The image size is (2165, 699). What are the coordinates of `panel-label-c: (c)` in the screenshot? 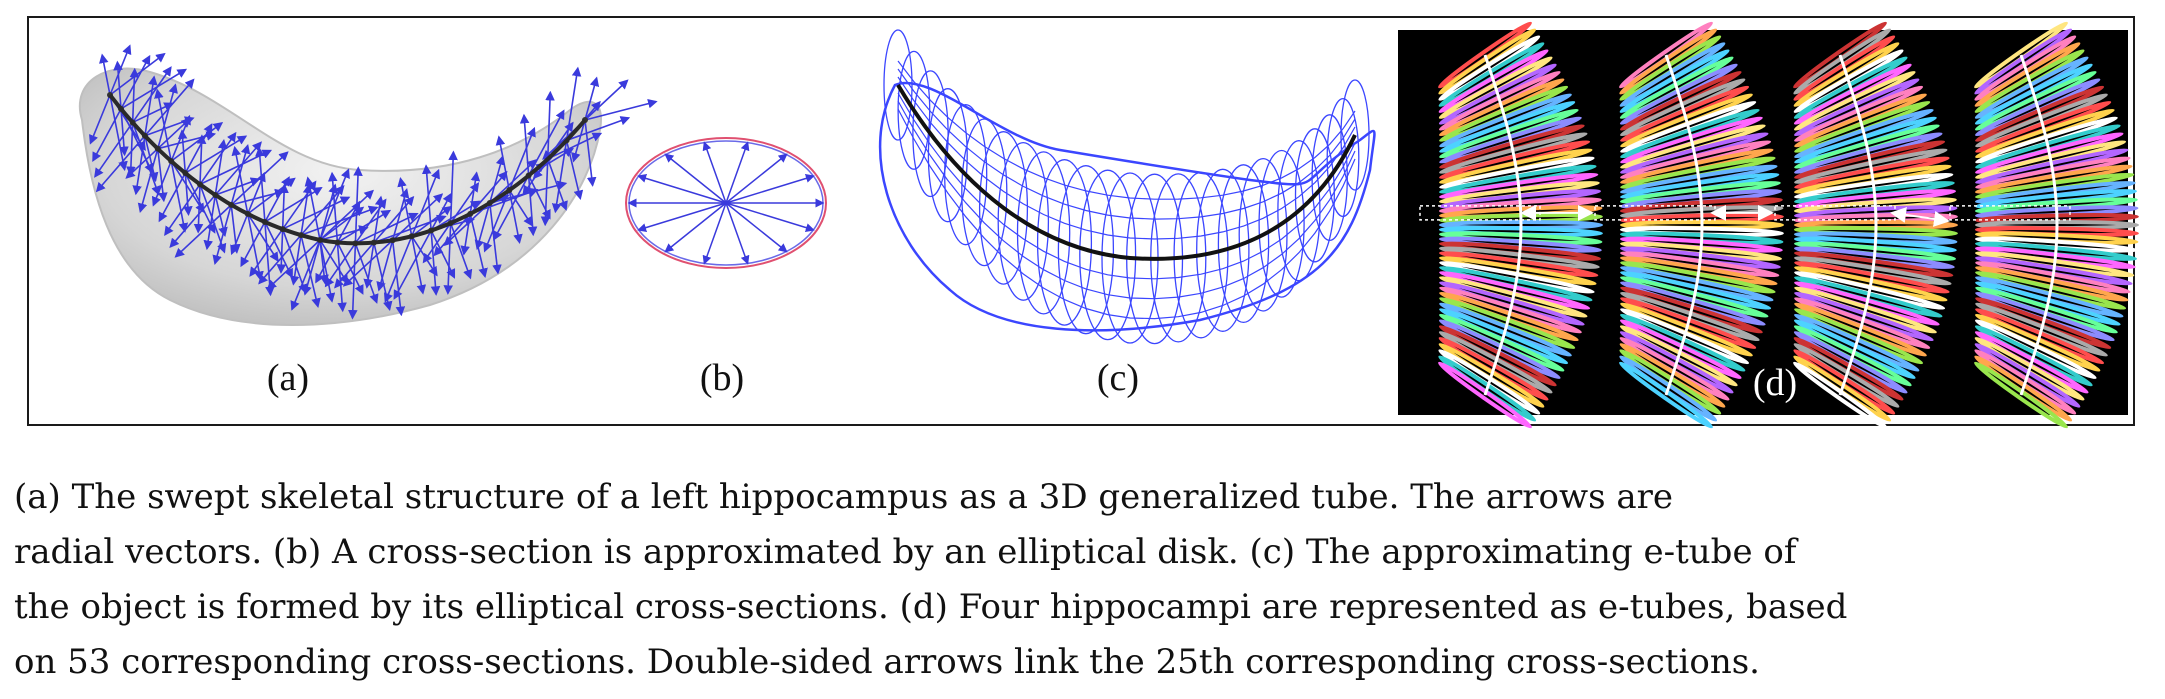 It's located at (1118, 378).